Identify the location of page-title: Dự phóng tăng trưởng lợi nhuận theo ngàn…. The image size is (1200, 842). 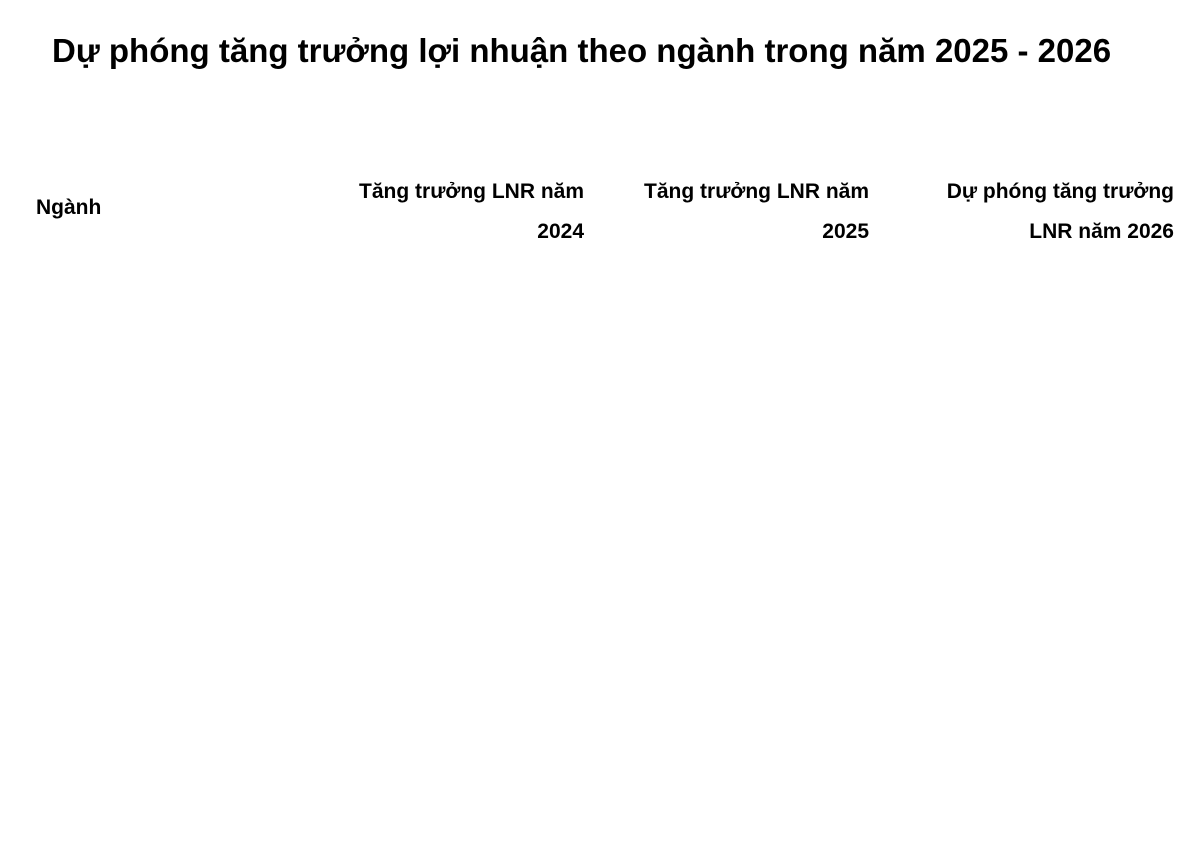
(582, 50).